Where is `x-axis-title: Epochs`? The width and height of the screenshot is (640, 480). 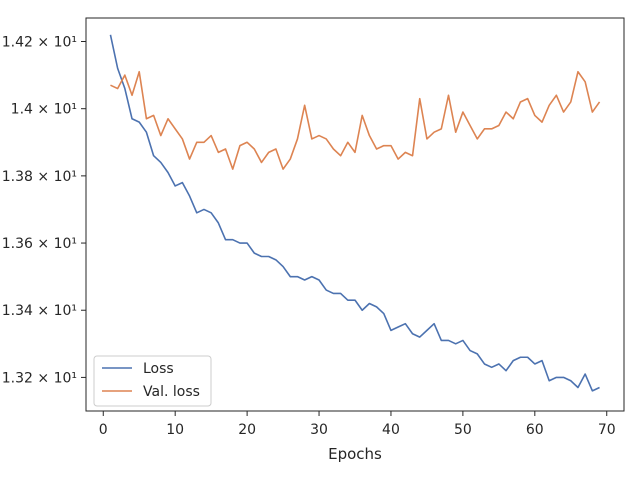
x-axis-title: Epochs is located at coordinates (355, 454).